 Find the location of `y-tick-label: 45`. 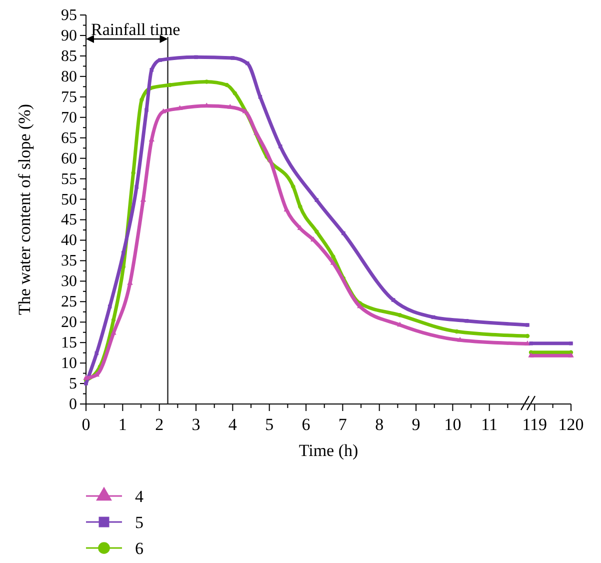

y-tick-label: 45 is located at coordinates (69, 220).